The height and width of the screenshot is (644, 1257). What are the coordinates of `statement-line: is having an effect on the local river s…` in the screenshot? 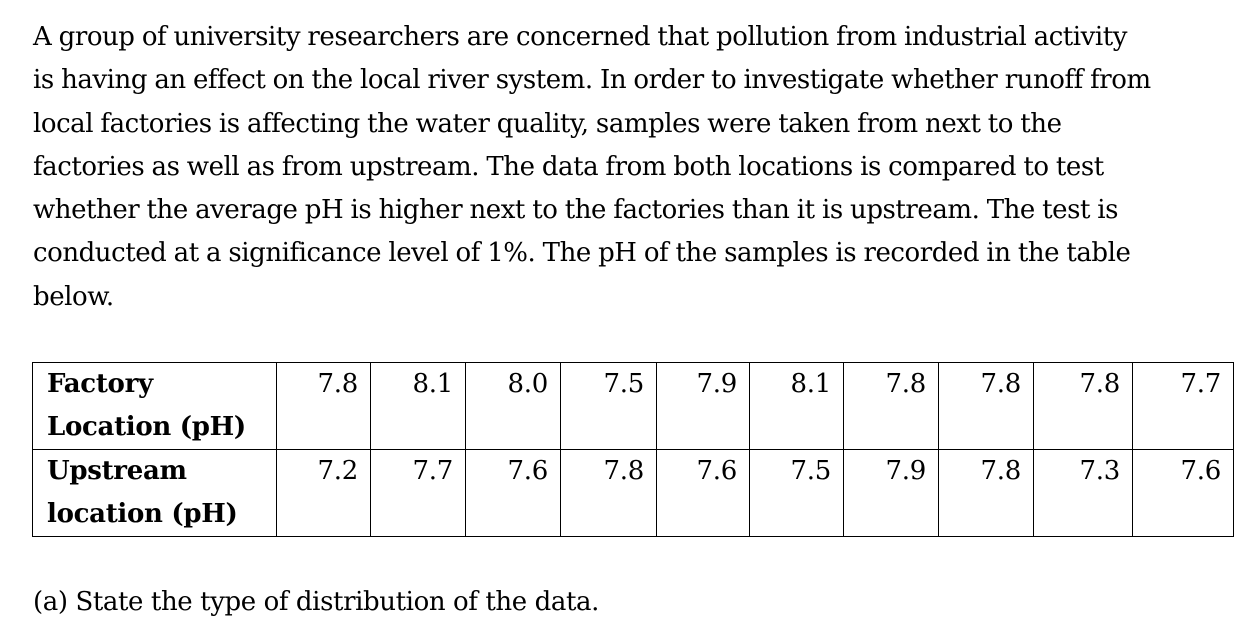 It's located at (592, 80).